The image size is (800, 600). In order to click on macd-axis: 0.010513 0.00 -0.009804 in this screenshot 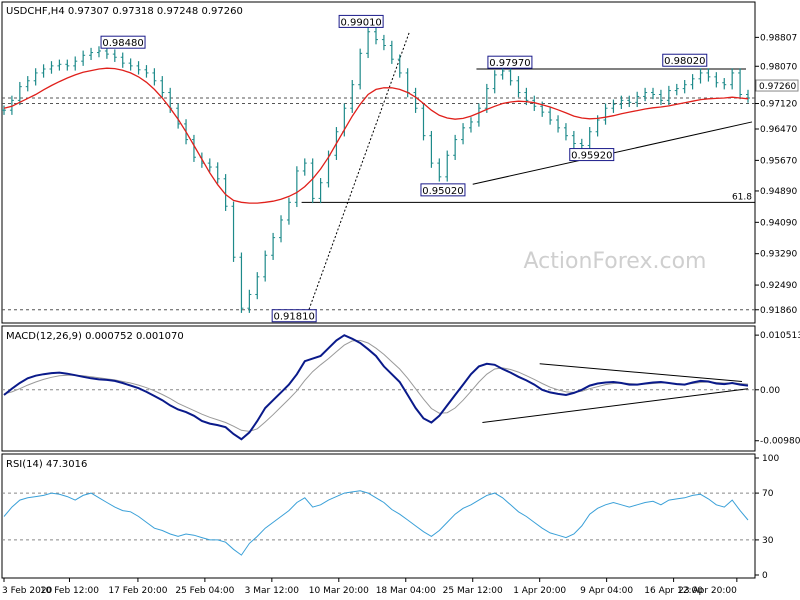, I will do `click(777, 389)`.